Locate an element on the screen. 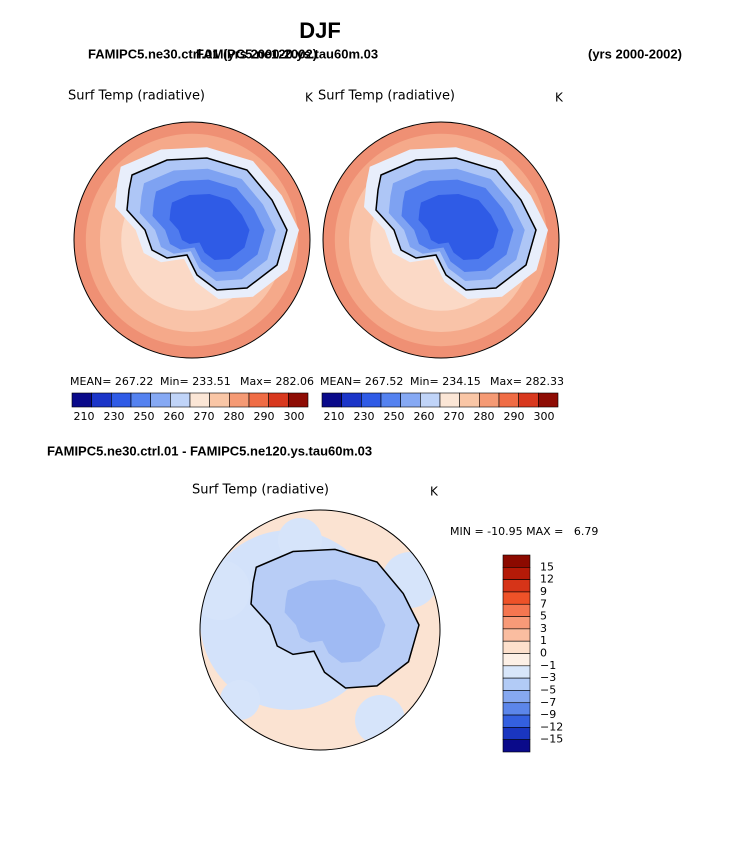 Image resolution: width=733 pixels, height=855 pixels. stats-label: Max= 282.33 is located at coordinates (527, 381).